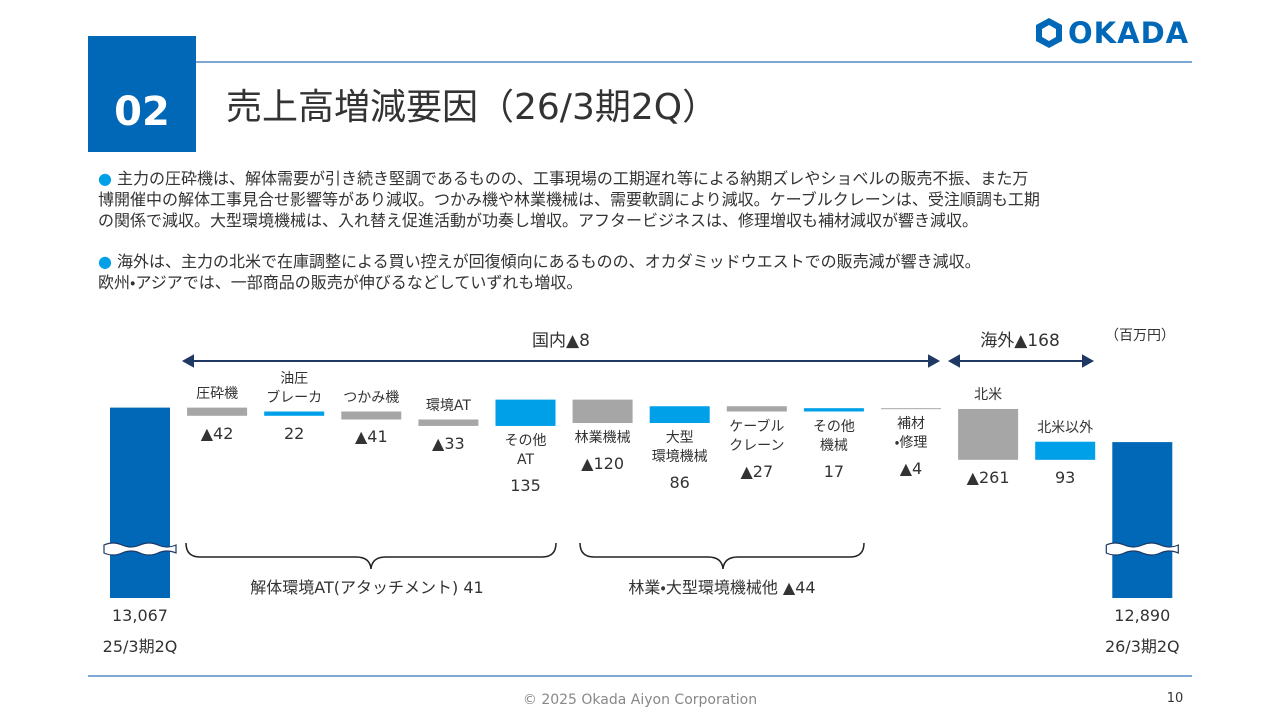  Describe the element at coordinates (1049, 33) in the screenshot. I see `logo-icon-inner` at that location.